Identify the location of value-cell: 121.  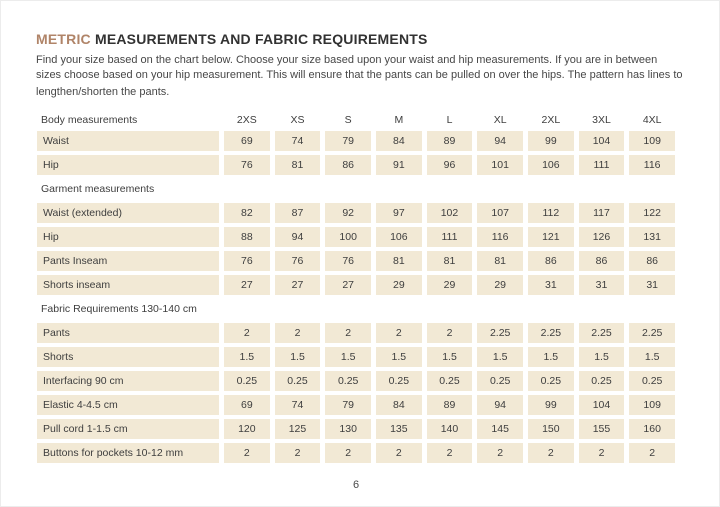
(551, 237).